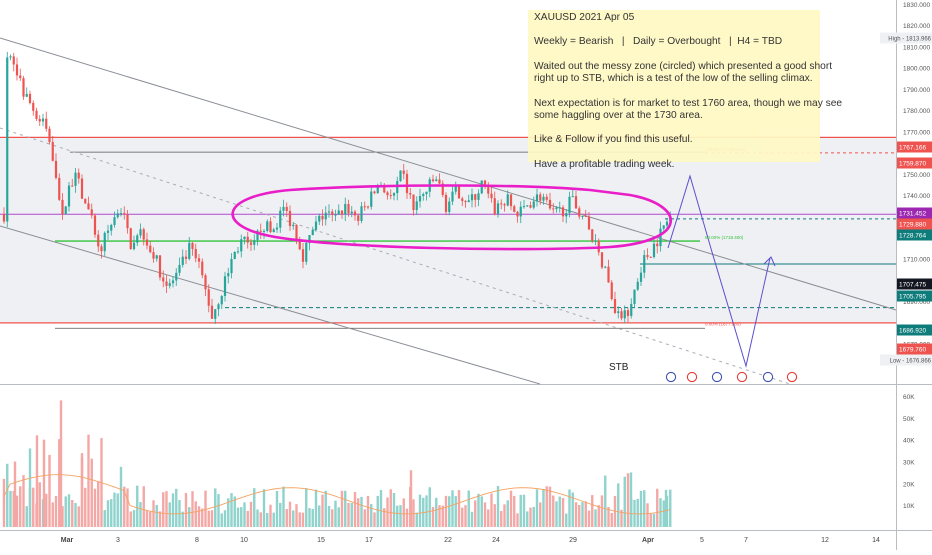 The height and width of the screenshot is (555, 932). I want to click on price-tag-background, so click(914, 163).